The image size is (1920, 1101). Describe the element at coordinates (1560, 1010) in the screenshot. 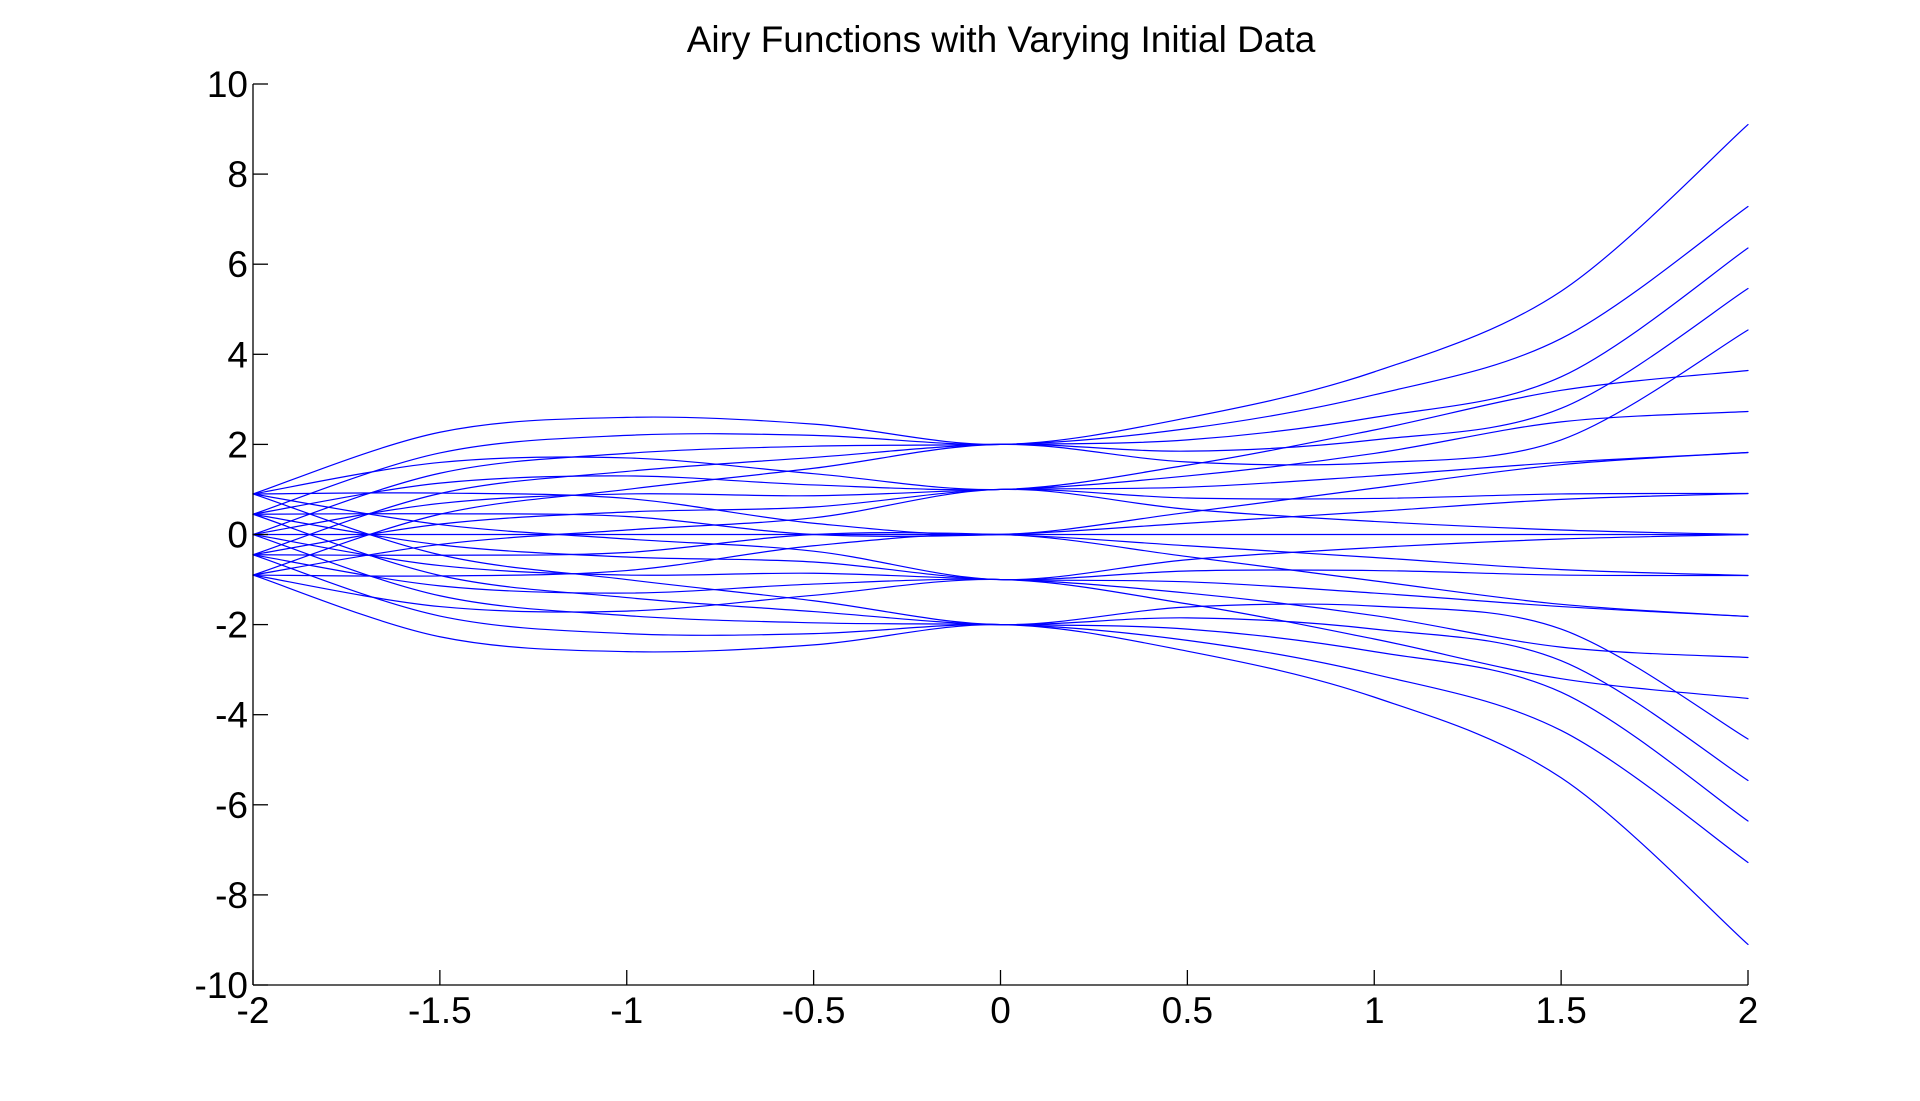

I see `x-tick-label: 1.5` at that location.